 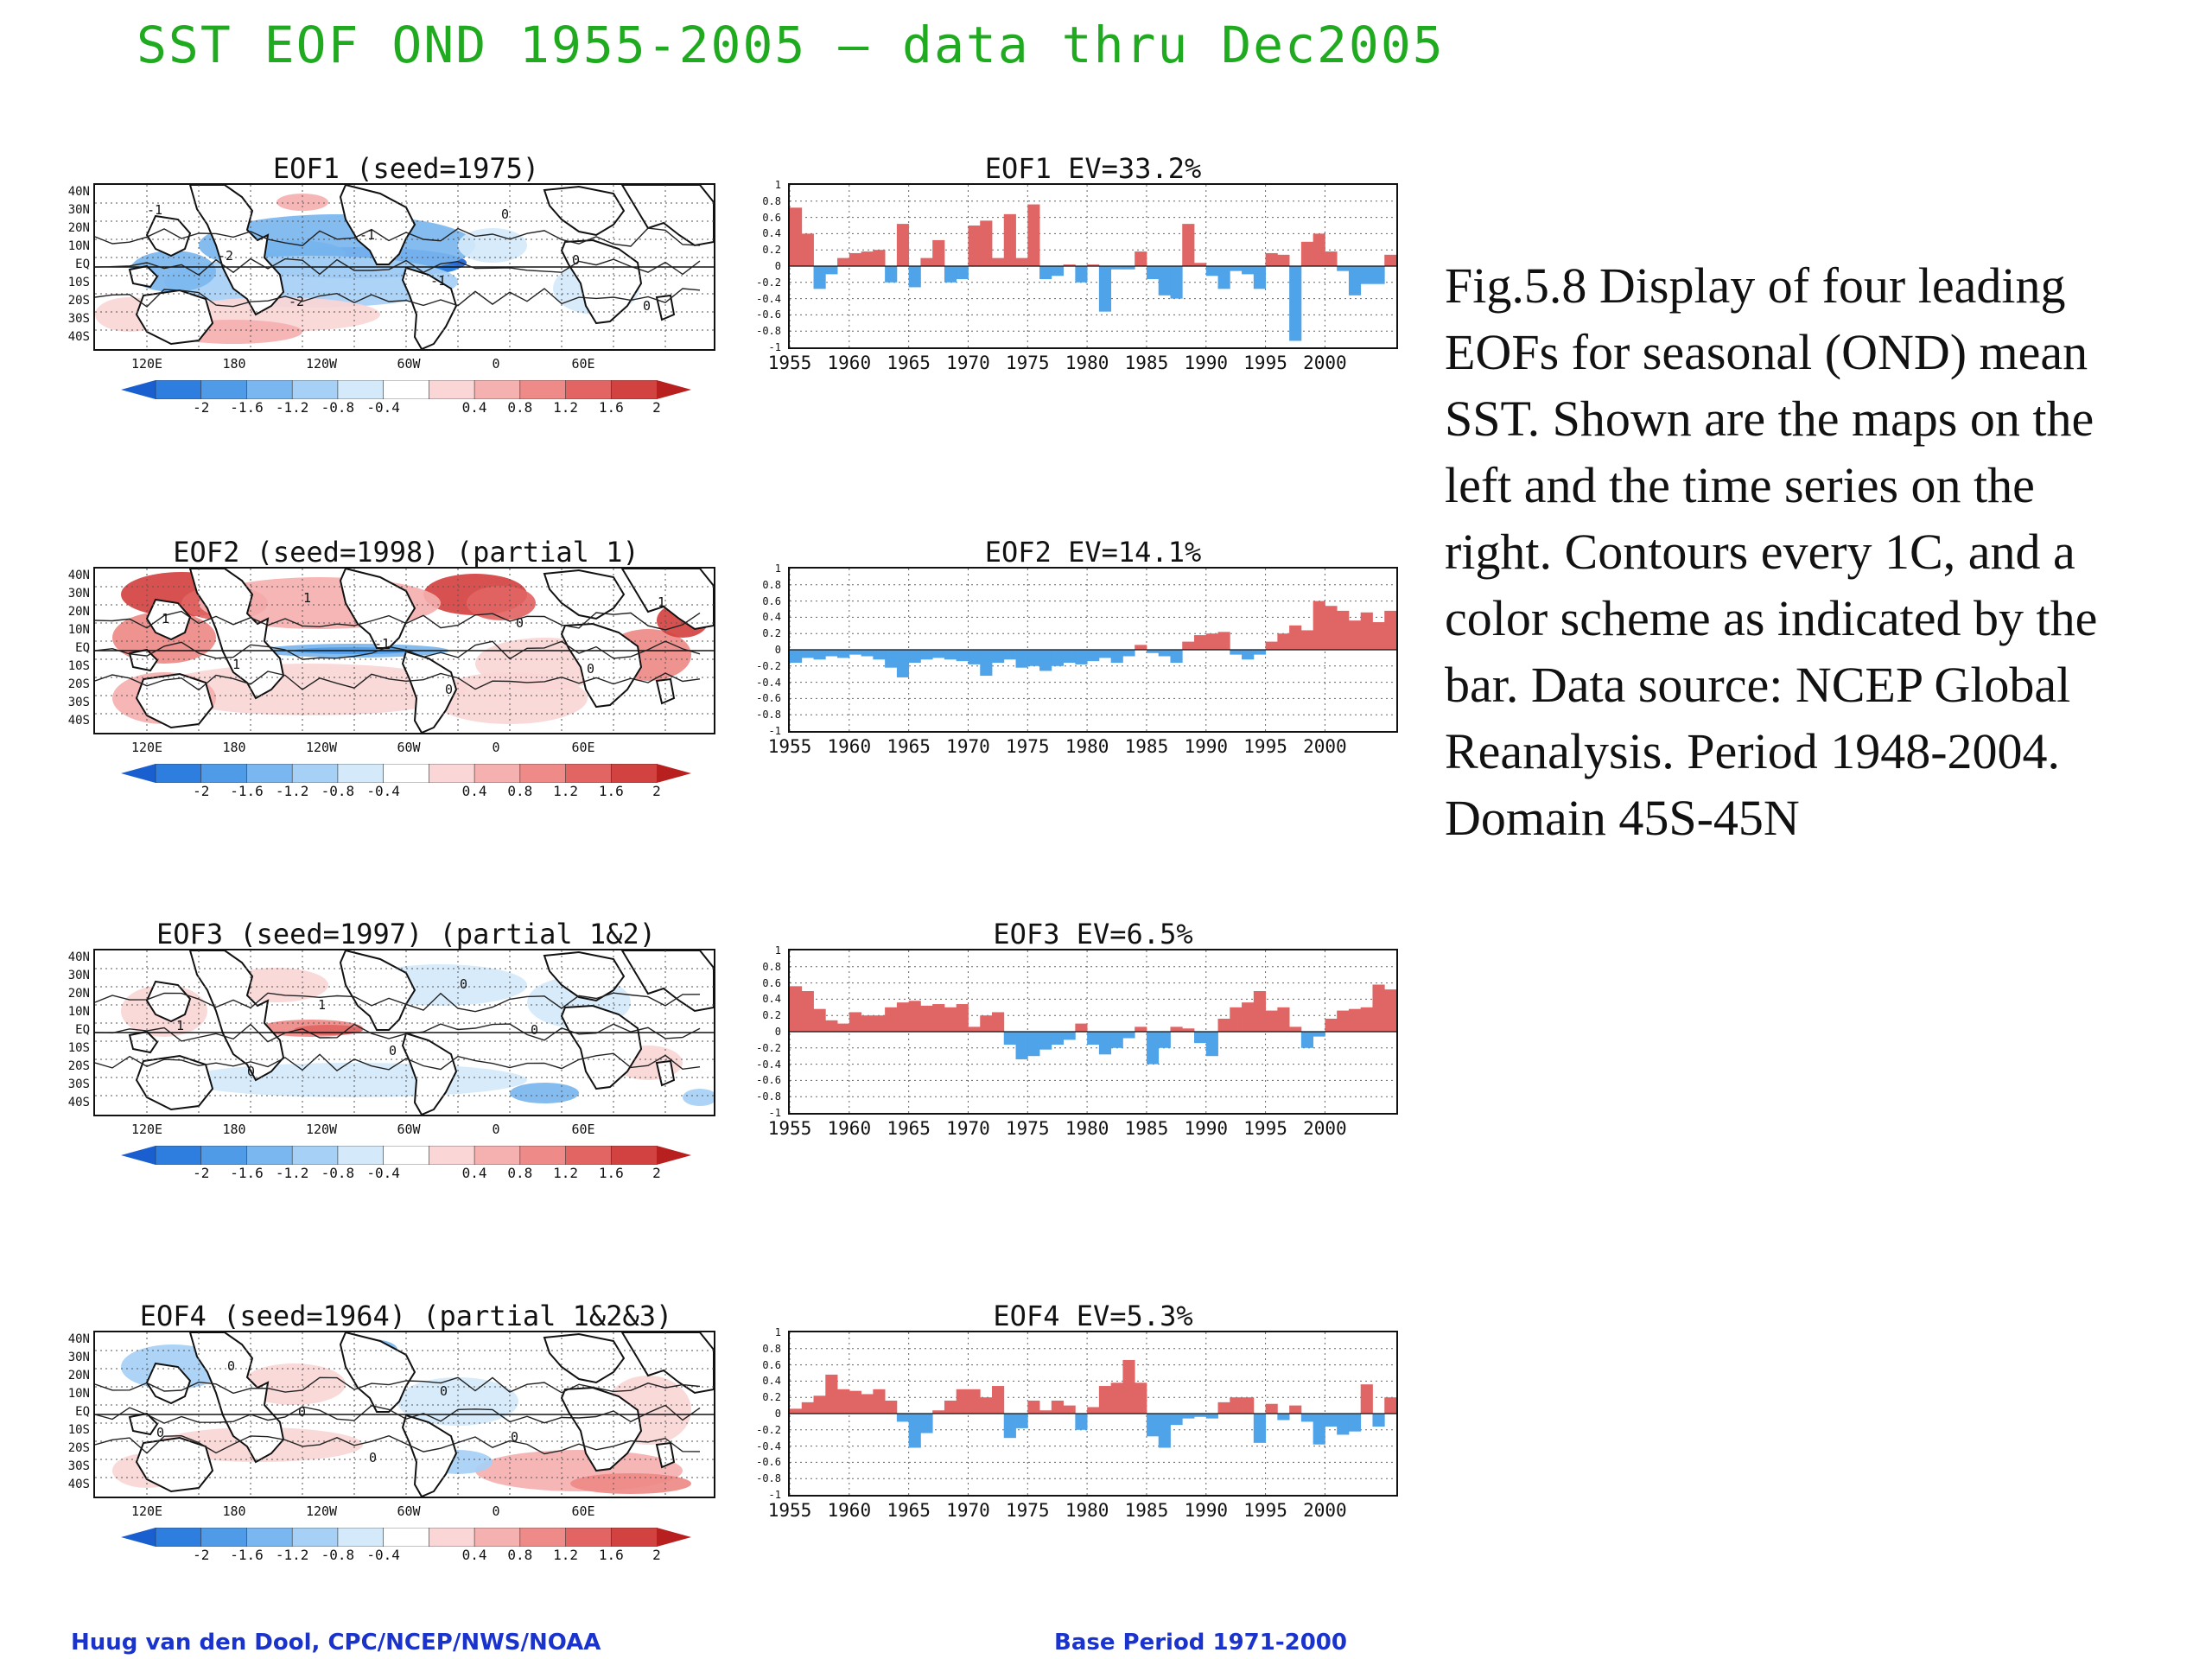 What do you see at coordinates (771, 233) in the screenshot?
I see `y-tick-label: 0.4` at bounding box center [771, 233].